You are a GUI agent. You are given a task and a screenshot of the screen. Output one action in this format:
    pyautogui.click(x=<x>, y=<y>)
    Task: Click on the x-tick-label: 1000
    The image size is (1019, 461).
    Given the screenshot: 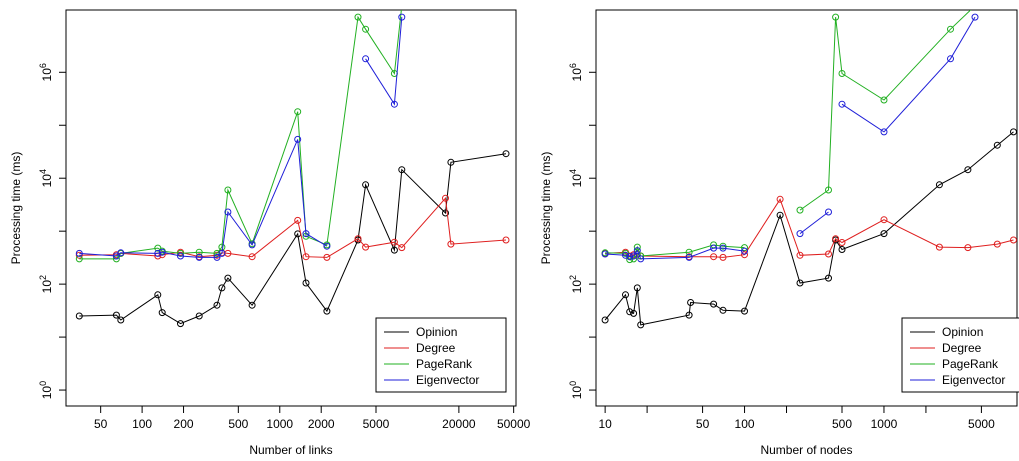 What is the action you would take?
    pyautogui.click(x=884, y=424)
    